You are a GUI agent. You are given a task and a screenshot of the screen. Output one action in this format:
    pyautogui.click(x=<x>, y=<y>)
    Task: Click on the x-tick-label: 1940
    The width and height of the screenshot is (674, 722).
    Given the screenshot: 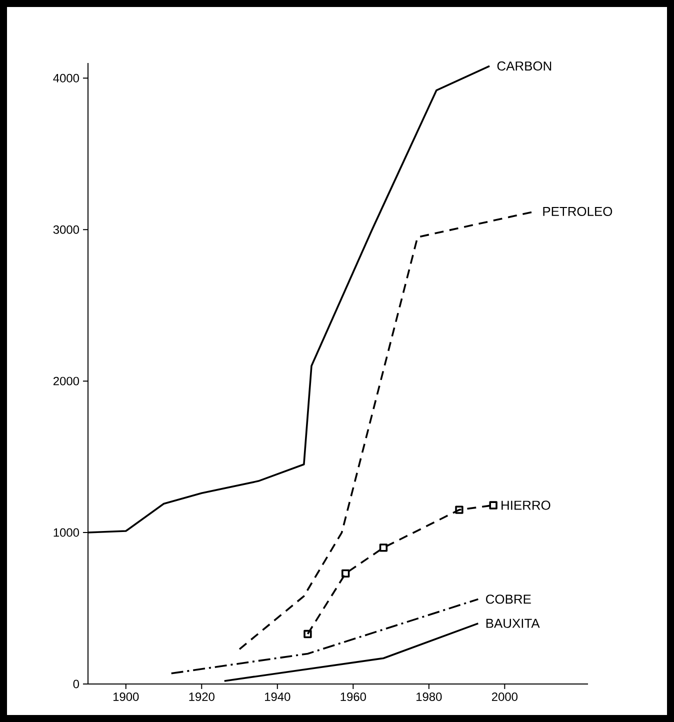 What is the action you would take?
    pyautogui.click(x=277, y=696)
    